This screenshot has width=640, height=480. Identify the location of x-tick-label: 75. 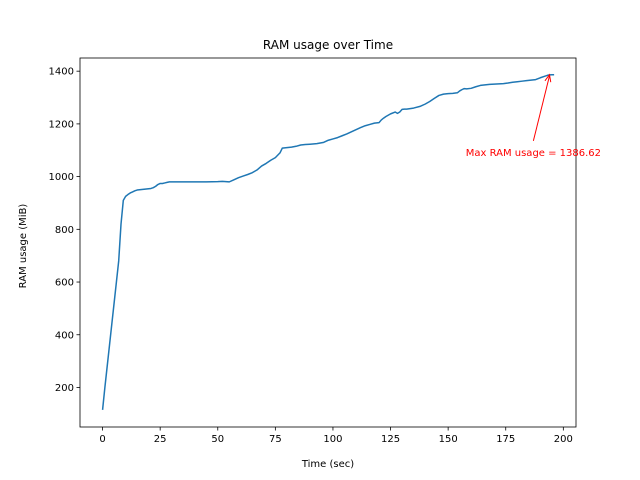
(275, 439).